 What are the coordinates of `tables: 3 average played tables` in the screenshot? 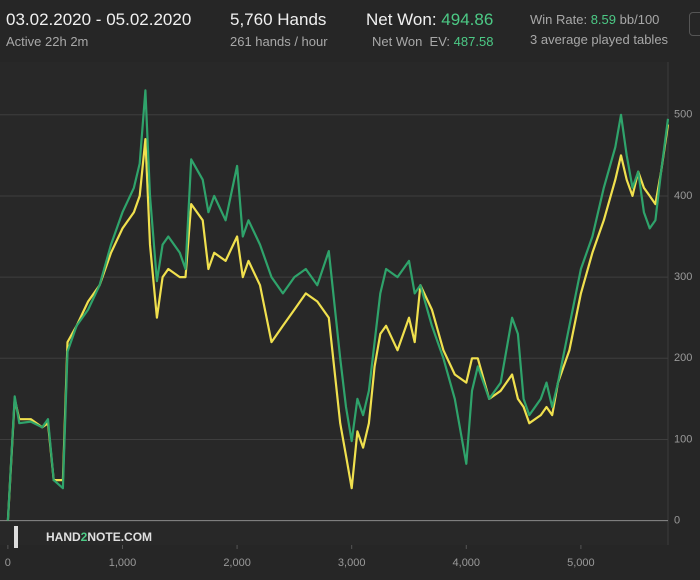 It's located at (599, 39).